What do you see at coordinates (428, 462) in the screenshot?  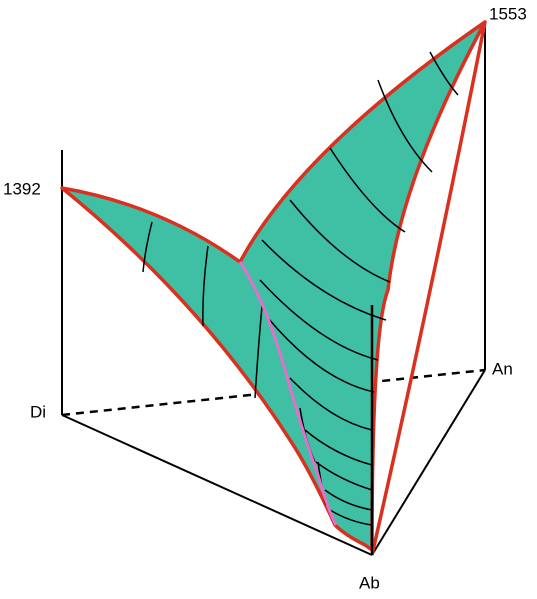 I see `base-edge-ab-an` at bounding box center [428, 462].